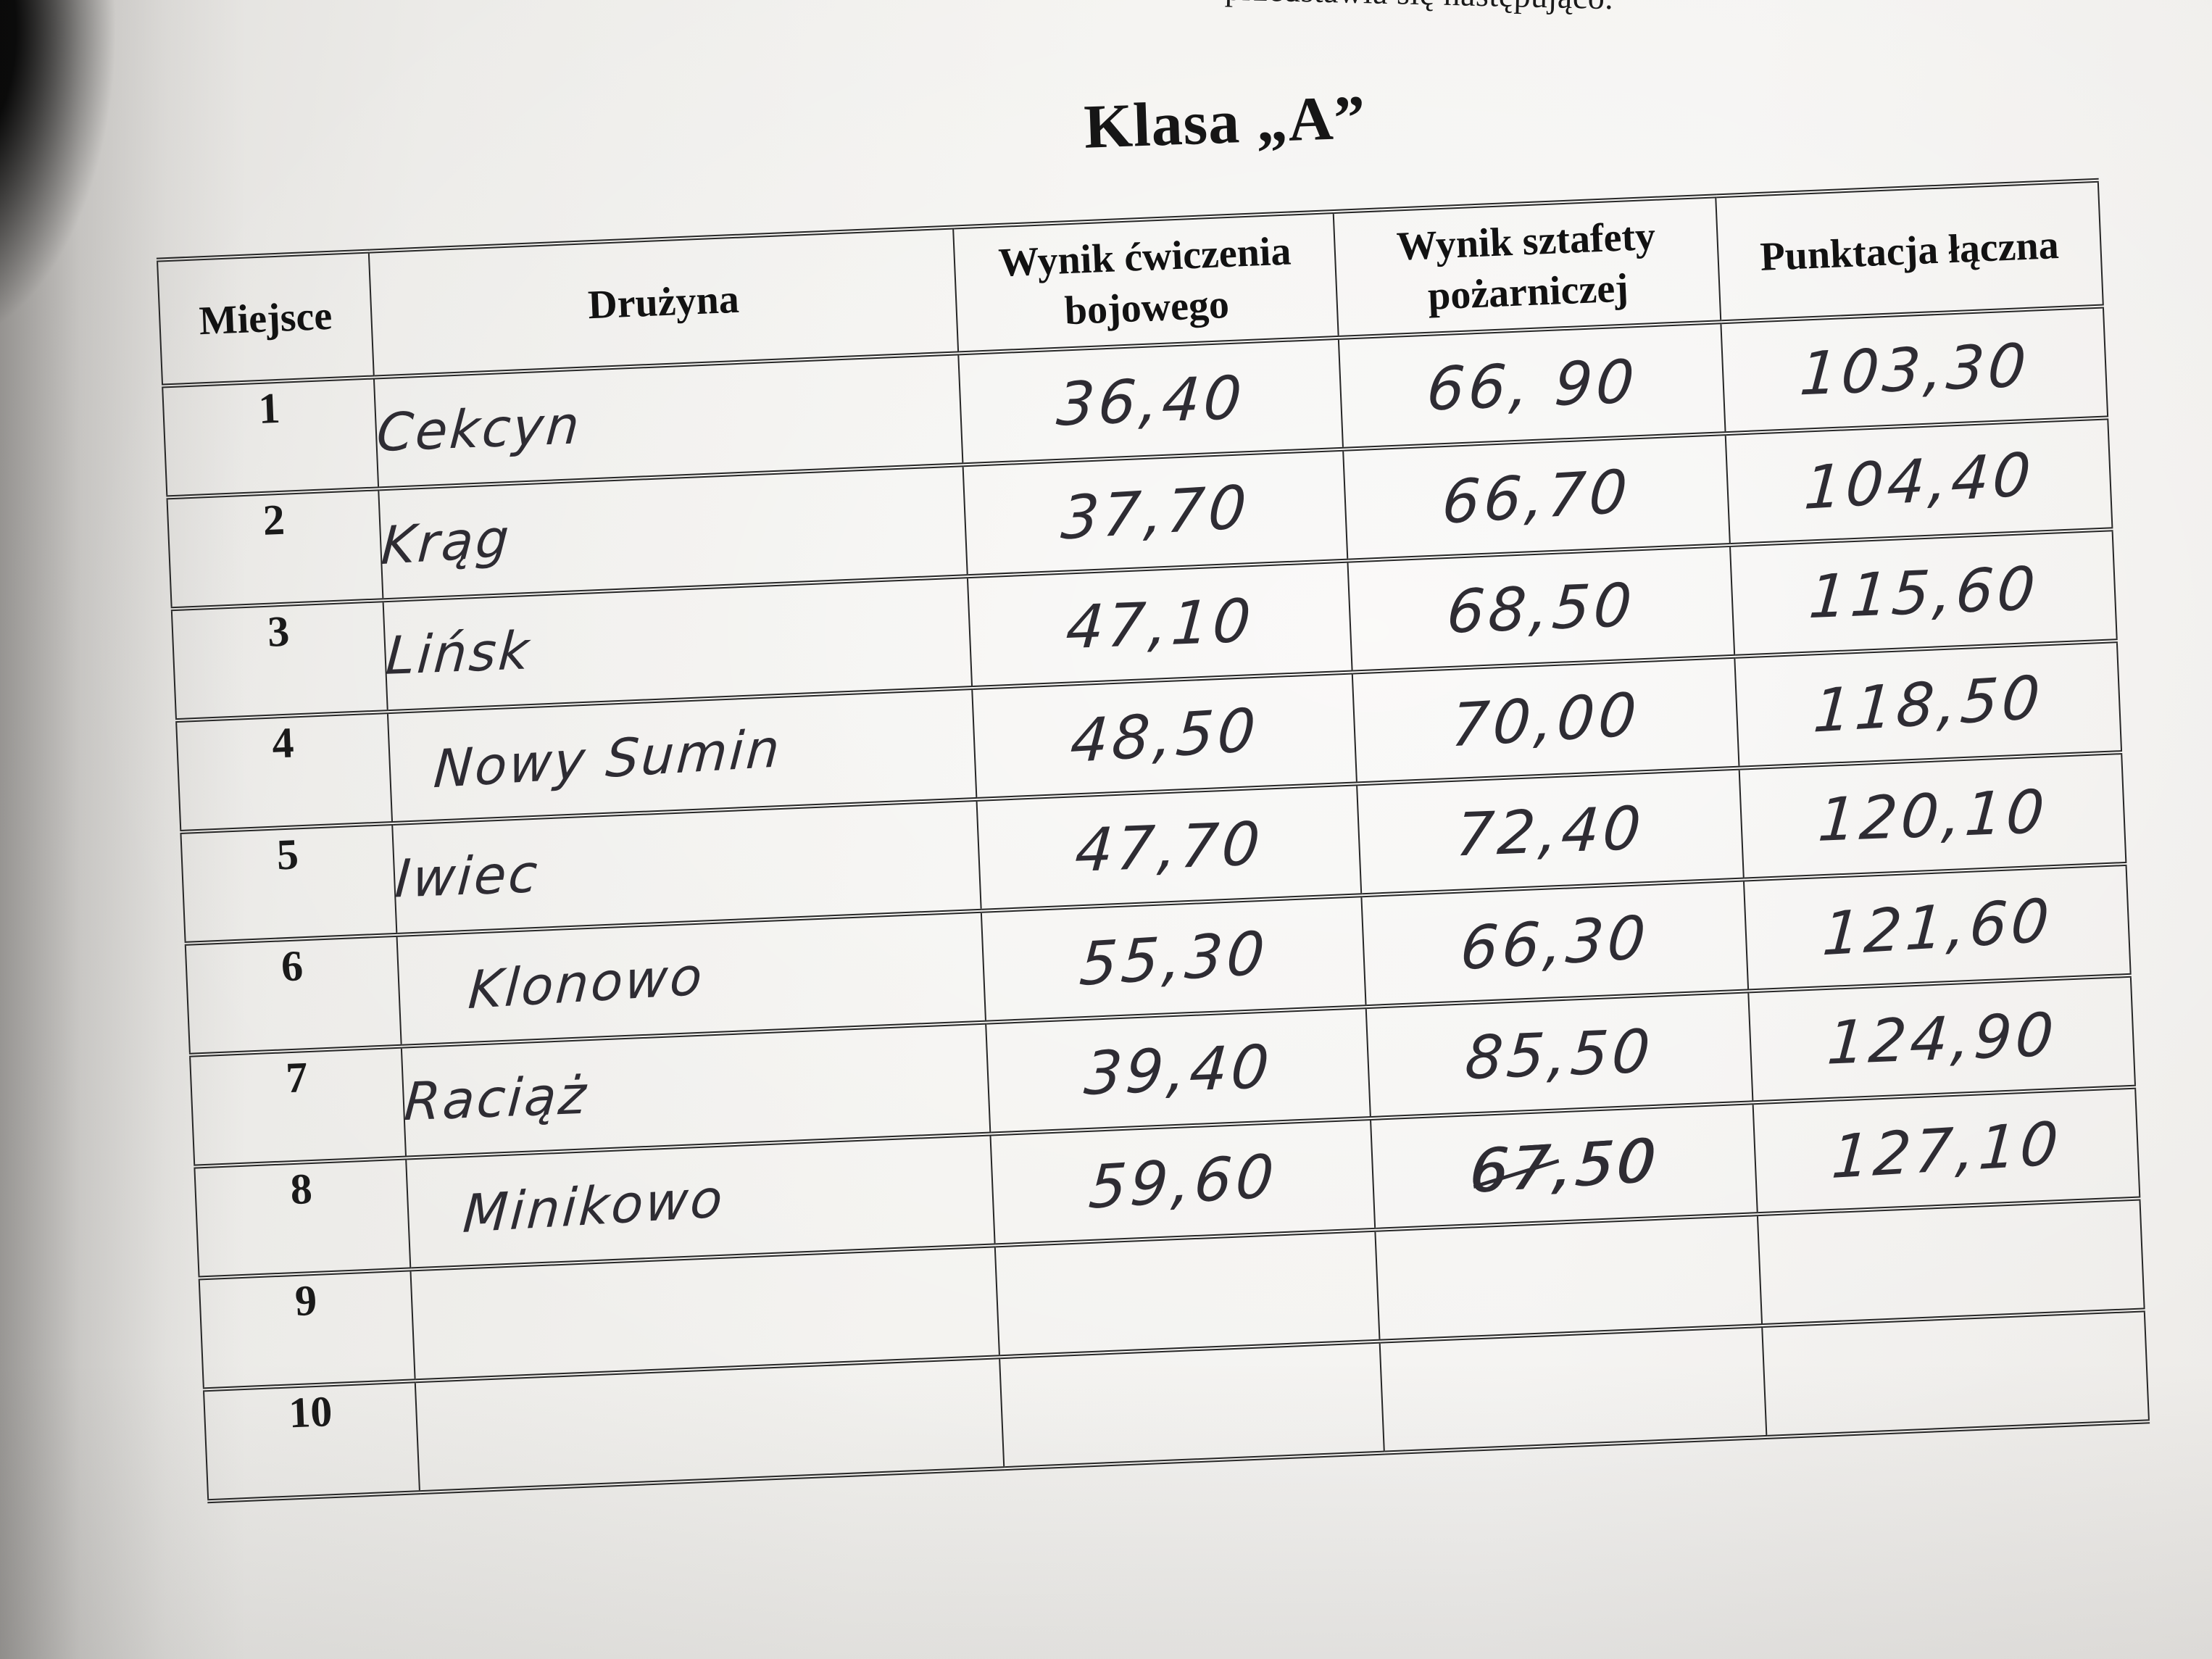 The width and height of the screenshot is (2212, 1659). I want to click on place-number: 5, so click(288, 883).